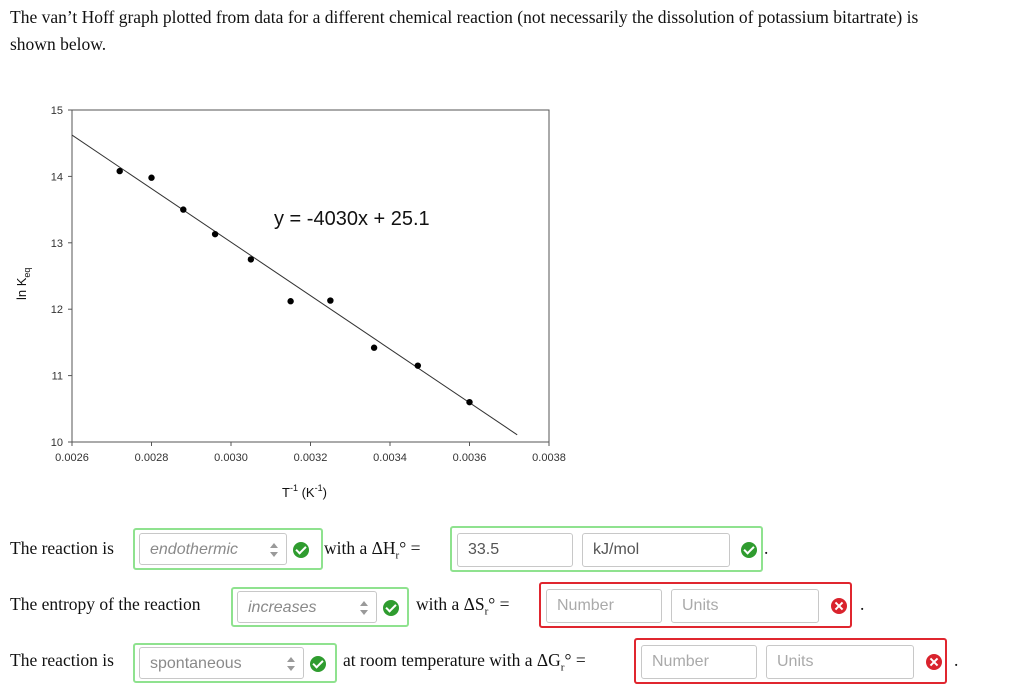 This screenshot has width=1024, height=694. What do you see at coordinates (699, 662) in the screenshot?
I see `gibbs-value-input: Number` at bounding box center [699, 662].